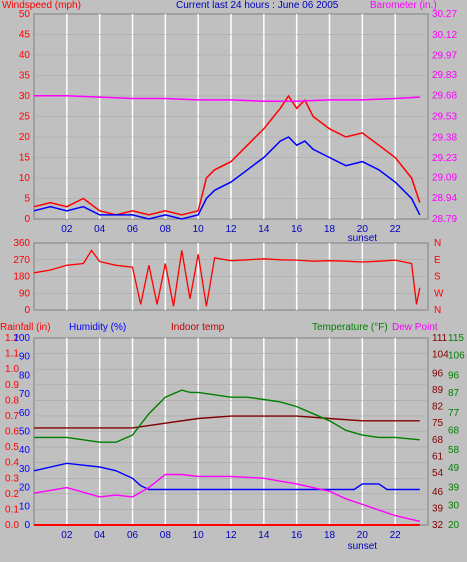 The height and width of the screenshot is (562, 467). I want to click on windspeed-tick-label: 25, so click(25, 117).